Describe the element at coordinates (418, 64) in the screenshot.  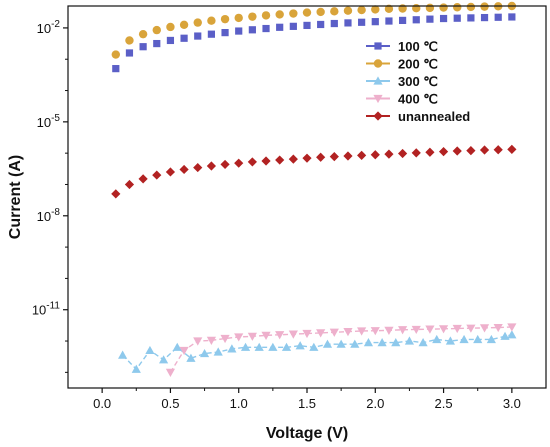
I see `legend-label: 200 ℃` at that location.